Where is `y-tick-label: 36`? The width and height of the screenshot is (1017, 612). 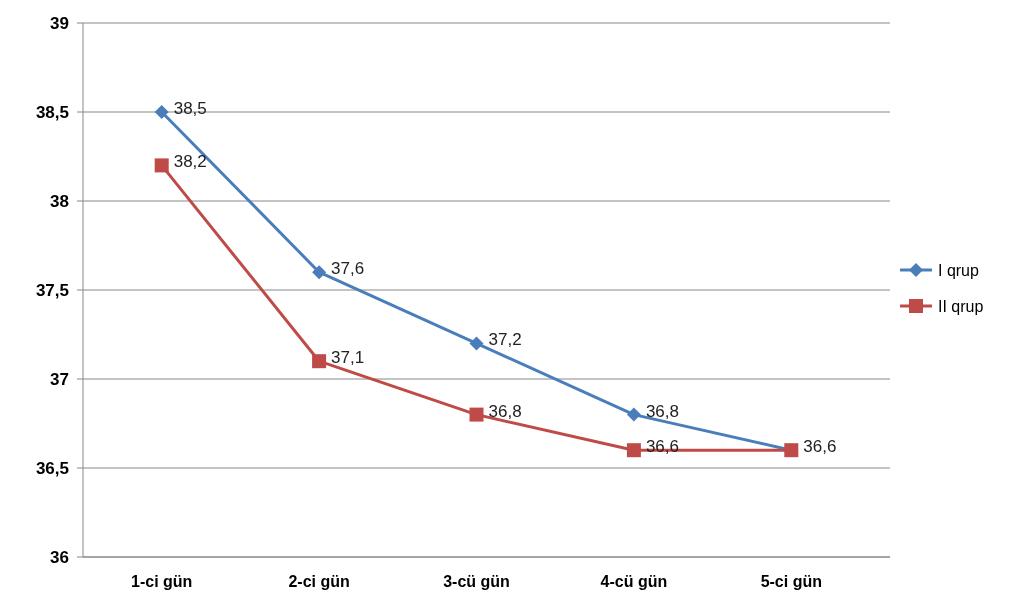 y-tick-label: 36 is located at coordinates (59, 557).